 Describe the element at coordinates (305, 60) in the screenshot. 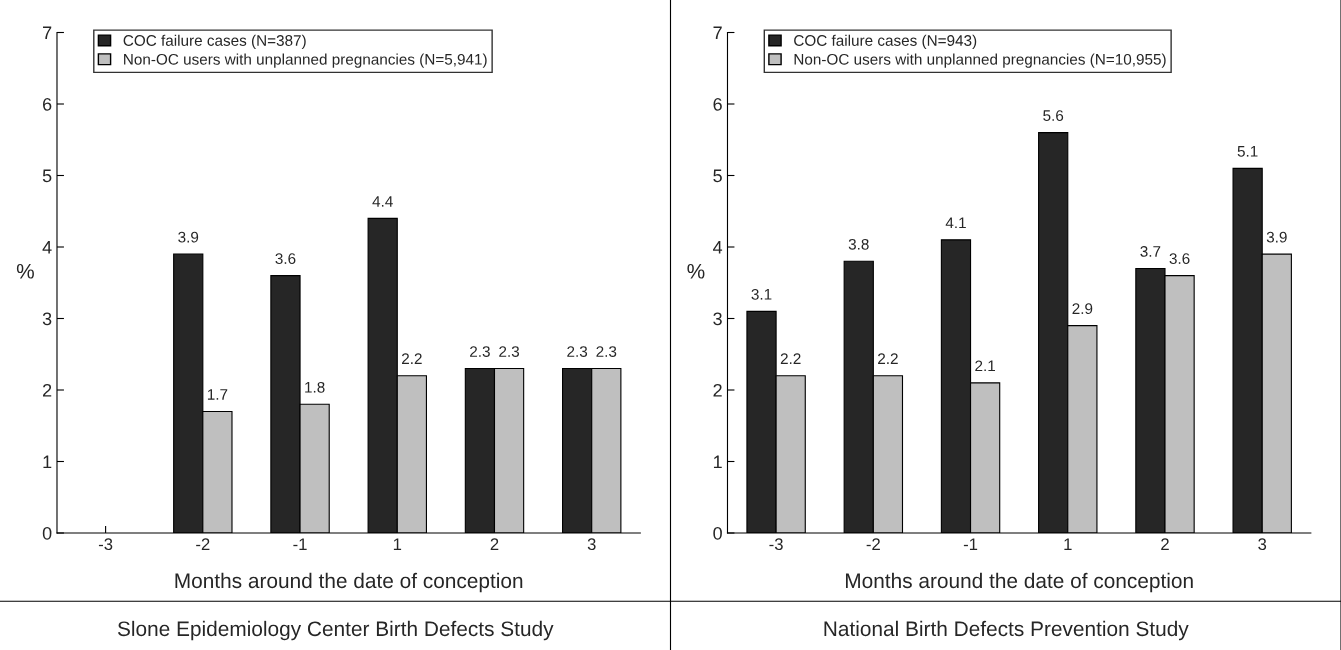

I see `legend-label: Non-OC users with unplanned pregnancies (N=5,941)` at that location.